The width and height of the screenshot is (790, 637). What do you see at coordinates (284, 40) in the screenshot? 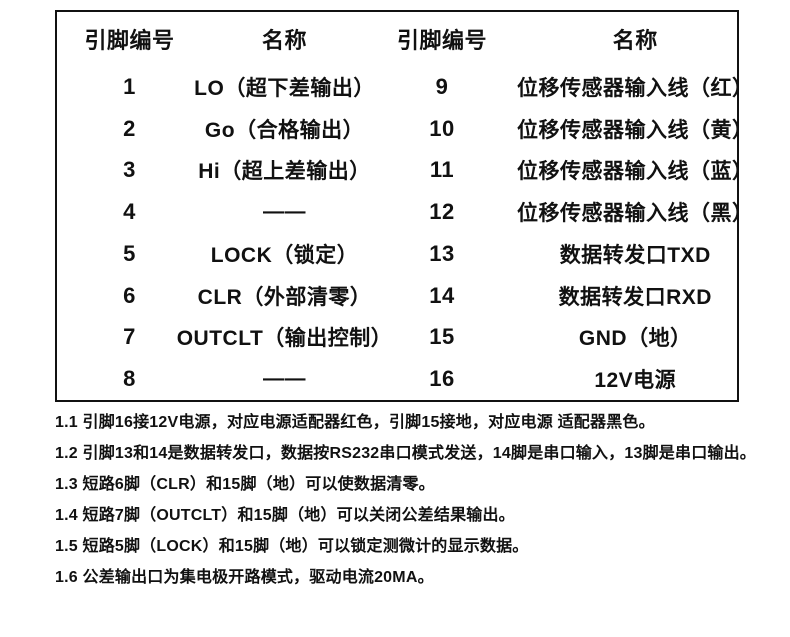
I see `header-name-left: 名称` at bounding box center [284, 40].